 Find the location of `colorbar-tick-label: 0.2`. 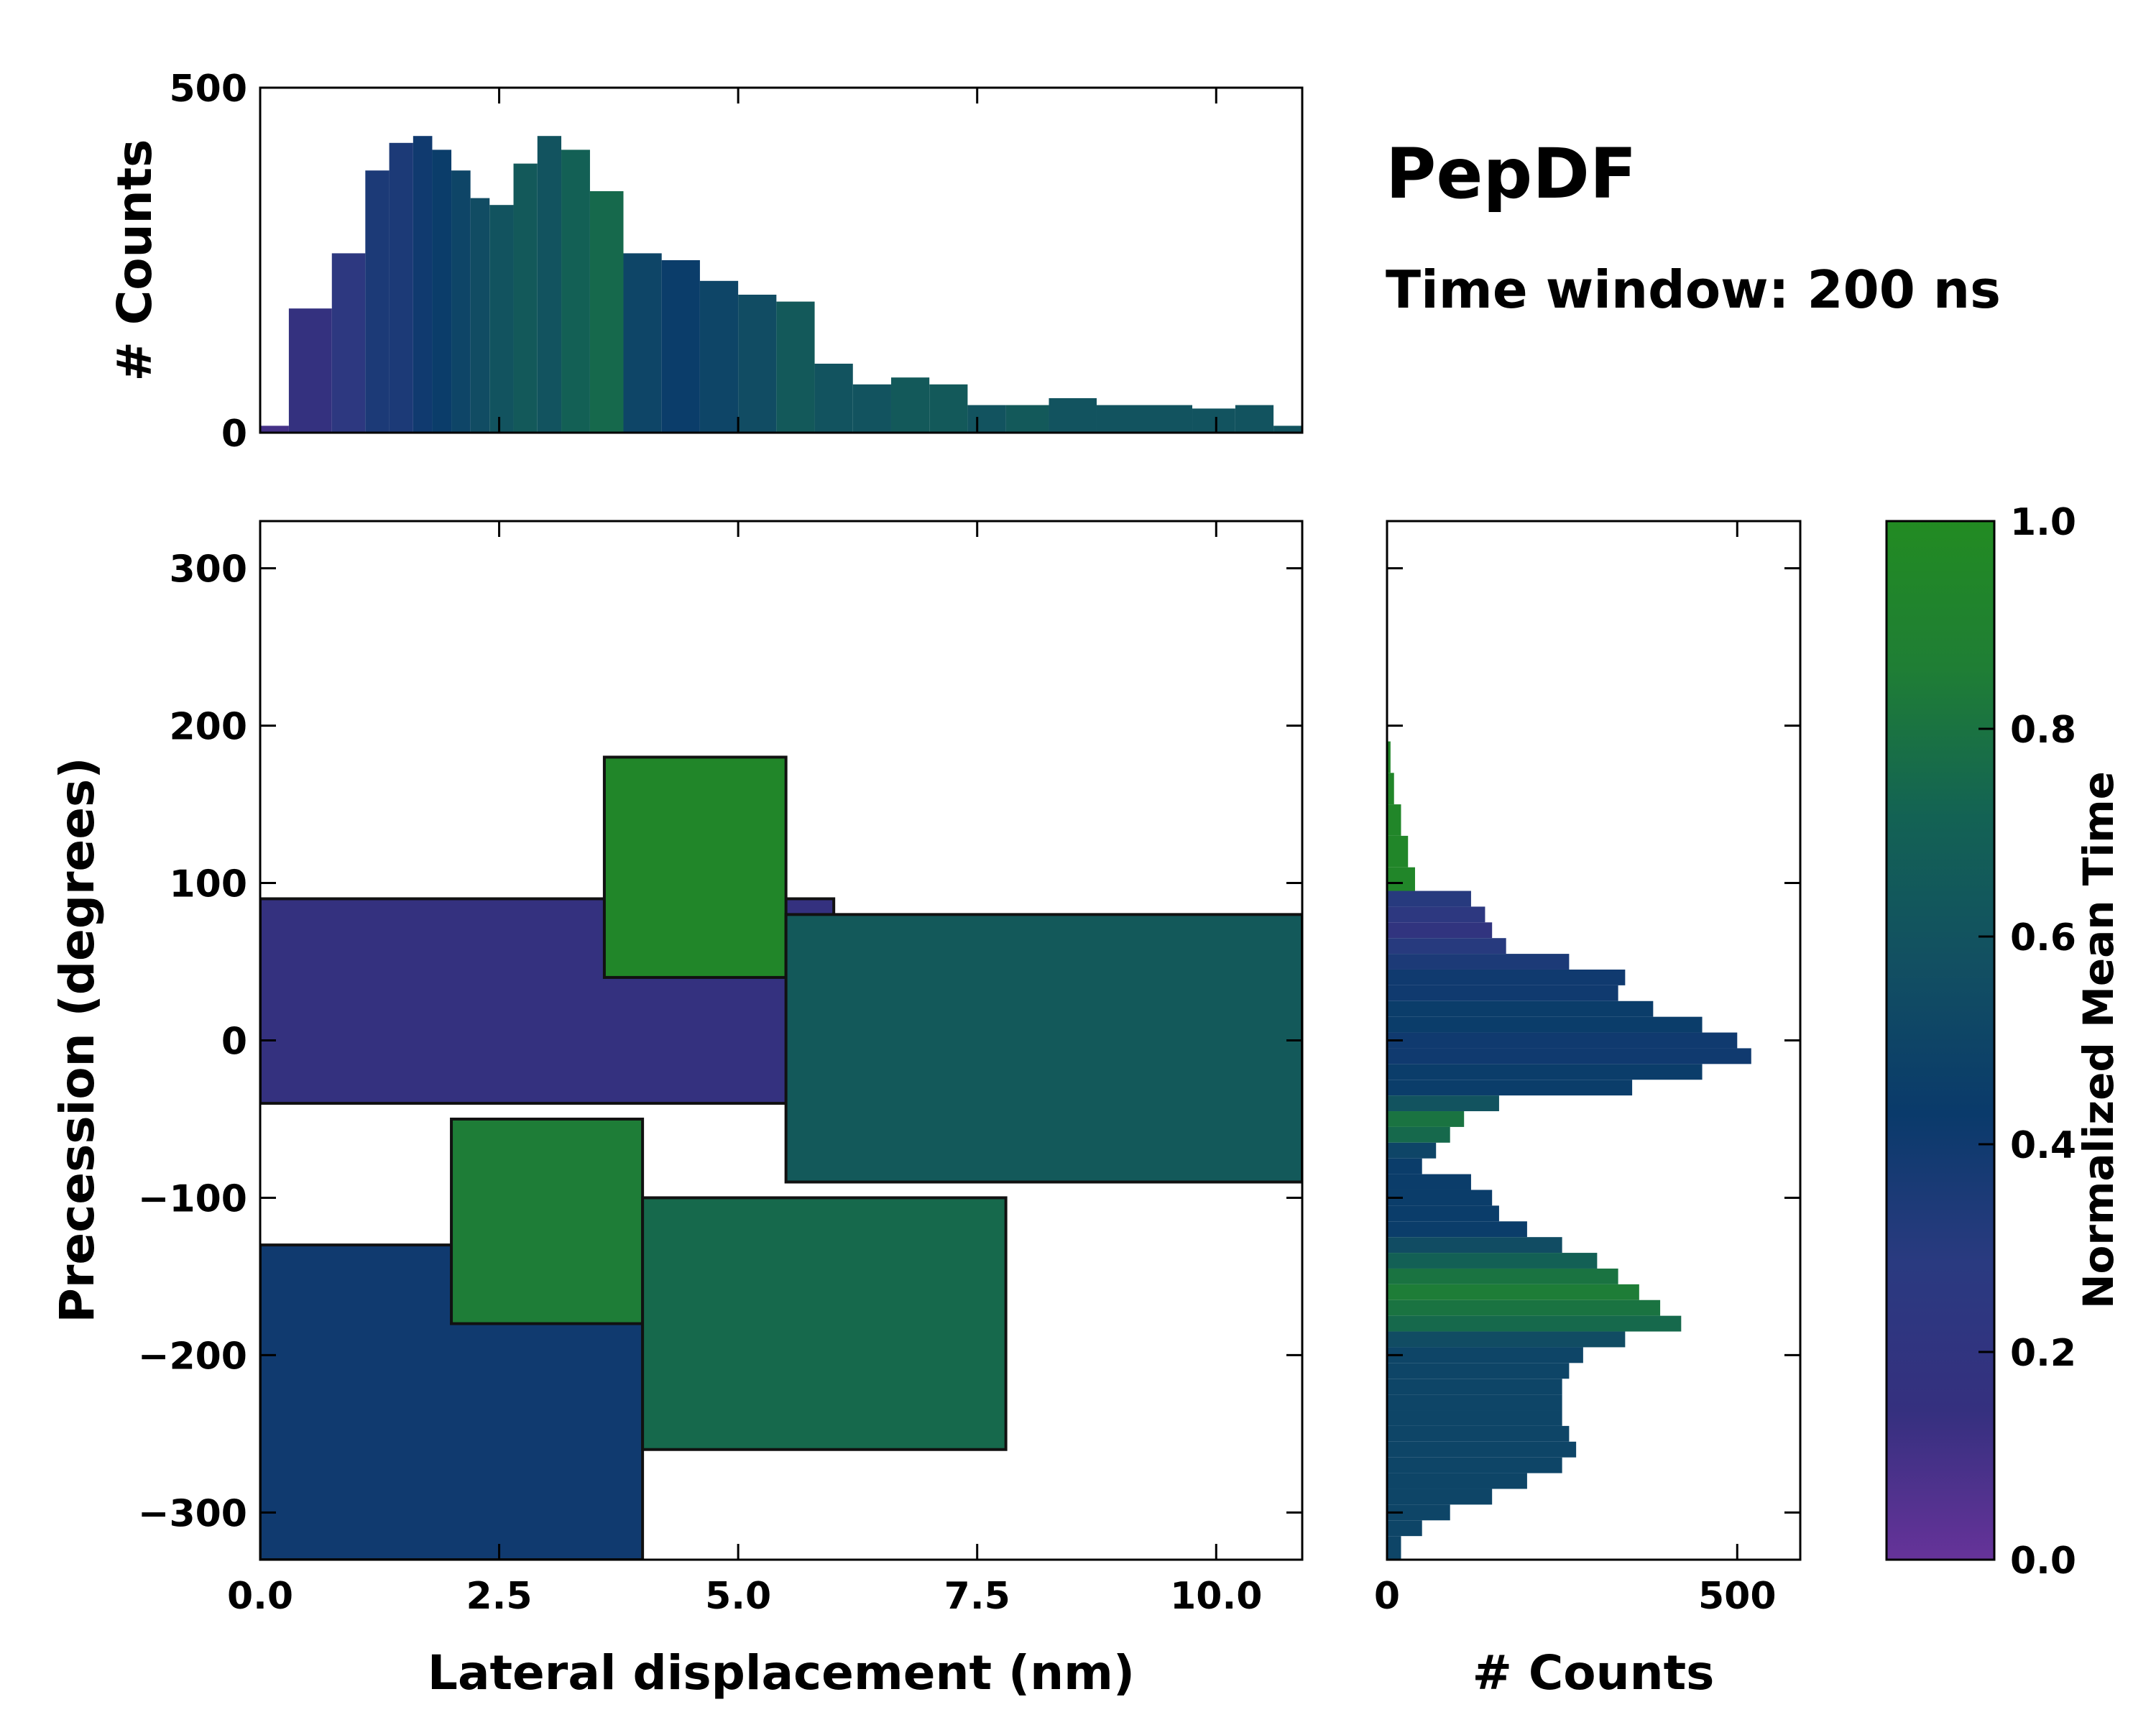

colorbar-tick-label: 0.2 is located at coordinates (2043, 1353).